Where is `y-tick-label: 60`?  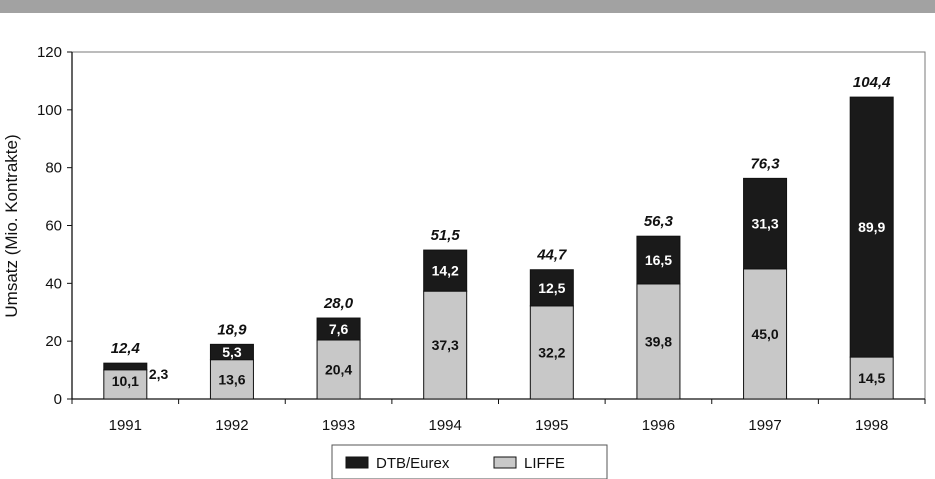 y-tick-label: 60 is located at coordinates (53, 226).